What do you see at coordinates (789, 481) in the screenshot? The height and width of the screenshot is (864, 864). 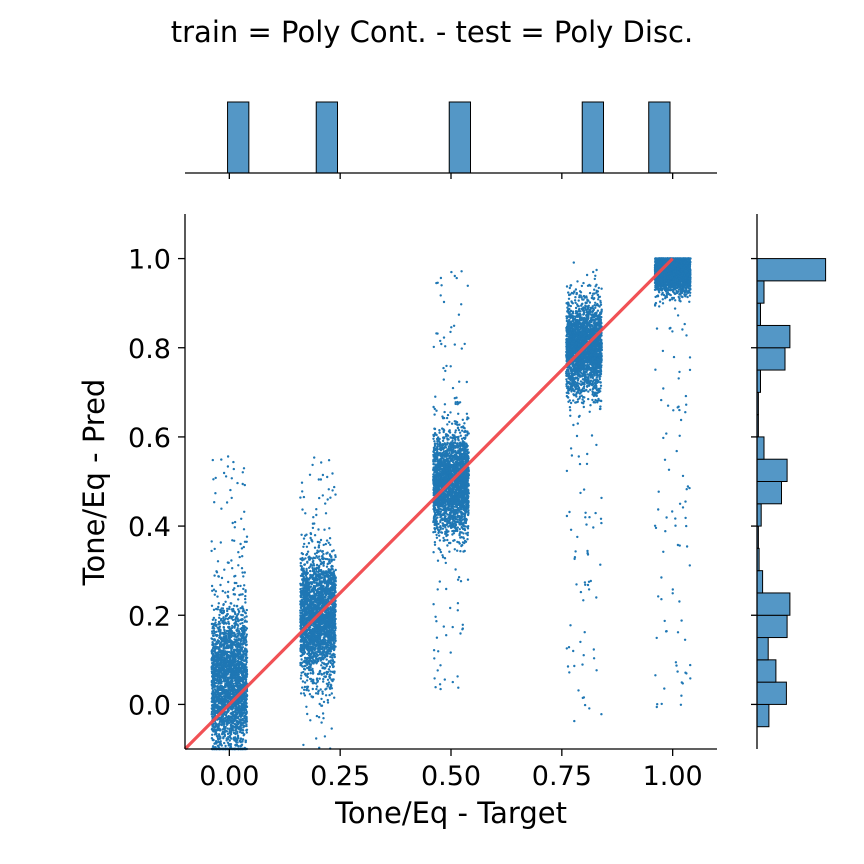 I see `right-marginal-histogram` at bounding box center [789, 481].